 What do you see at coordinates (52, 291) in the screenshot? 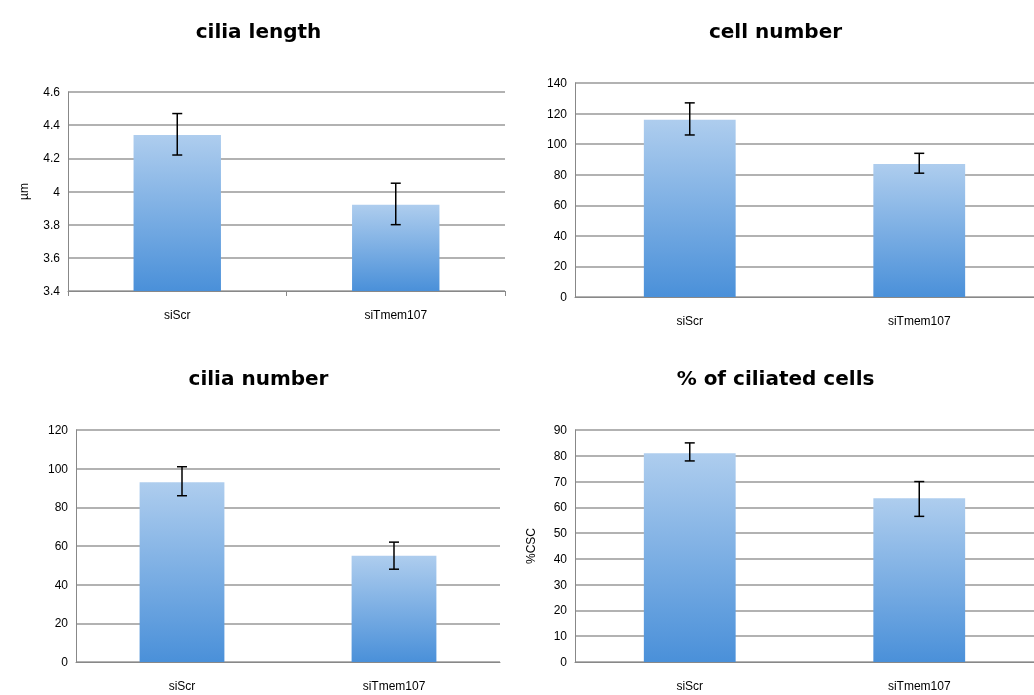
I see `y-tick-label: 3.4` at bounding box center [52, 291].